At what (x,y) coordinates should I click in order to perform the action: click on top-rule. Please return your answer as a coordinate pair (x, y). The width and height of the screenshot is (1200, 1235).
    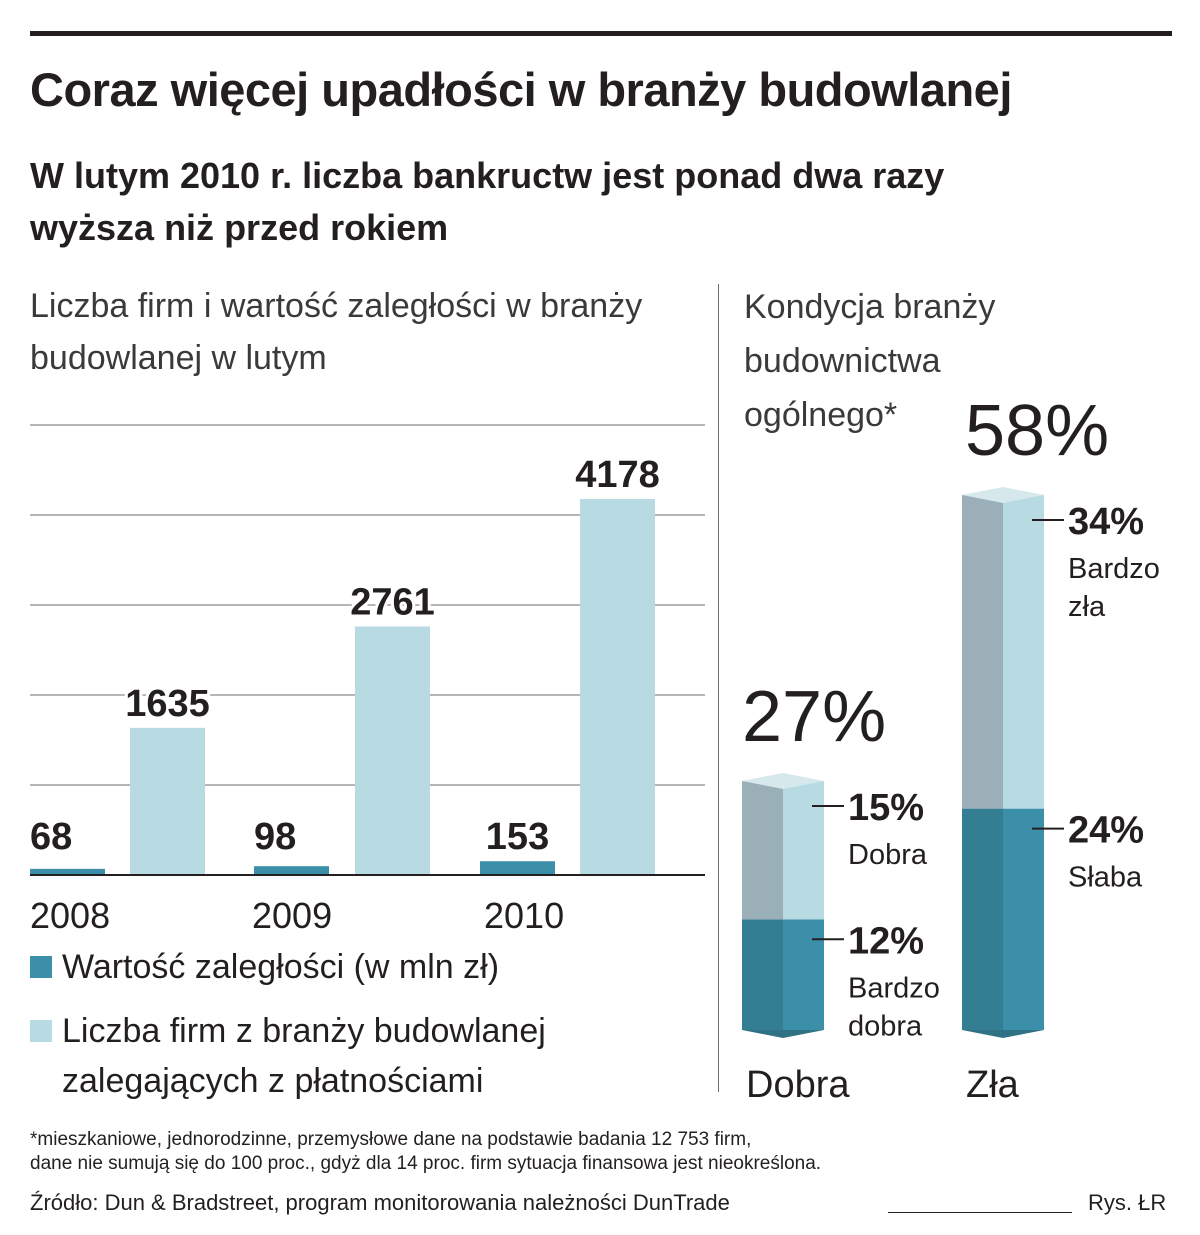
    Looking at the image, I should click on (601, 33).